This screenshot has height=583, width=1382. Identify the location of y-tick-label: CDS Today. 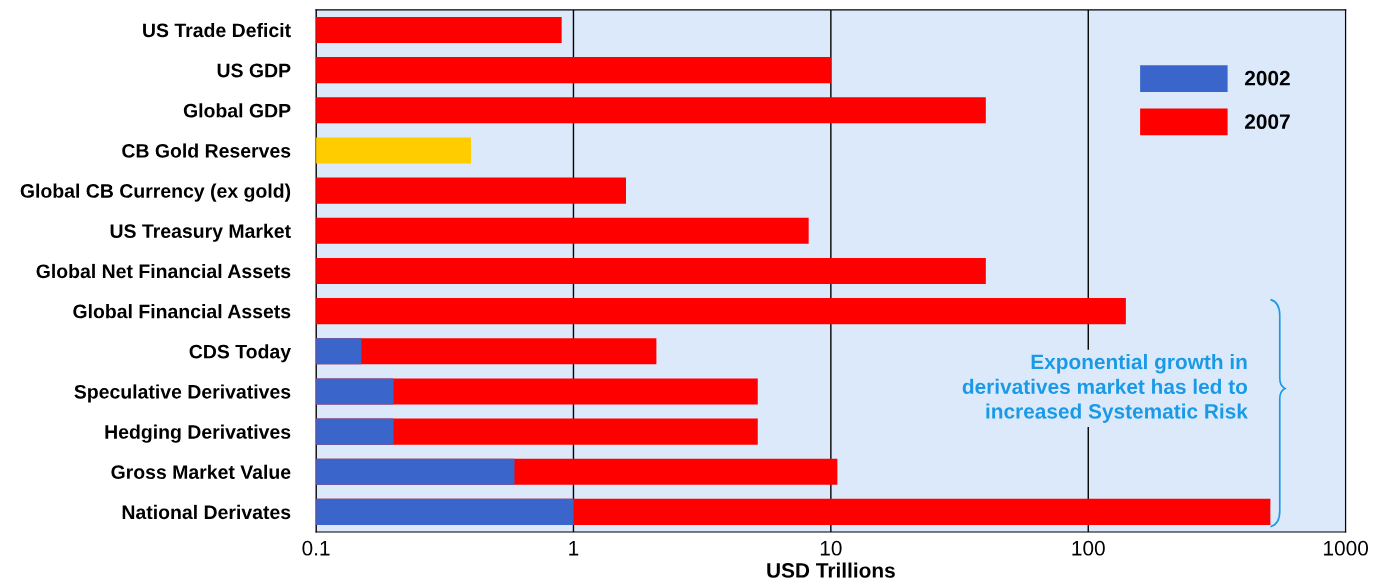
(240, 353).